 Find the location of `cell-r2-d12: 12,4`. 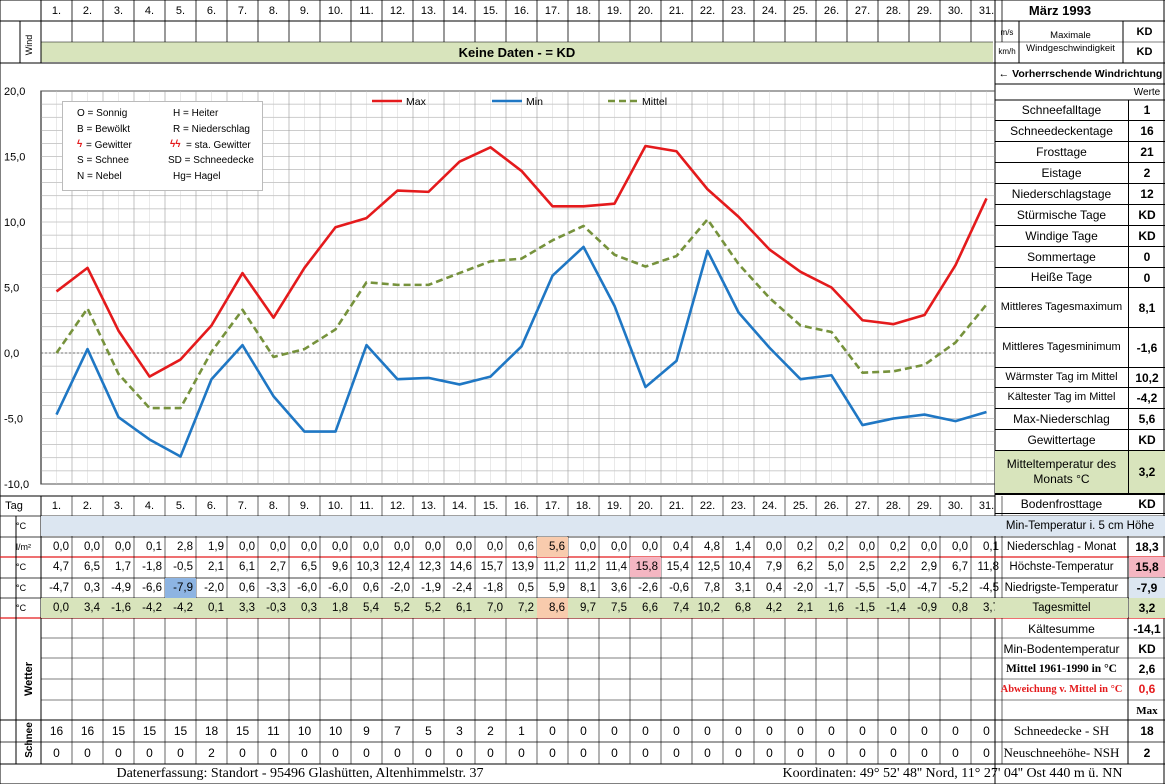

cell-r2-d12: 12,4 is located at coordinates (398, 567).